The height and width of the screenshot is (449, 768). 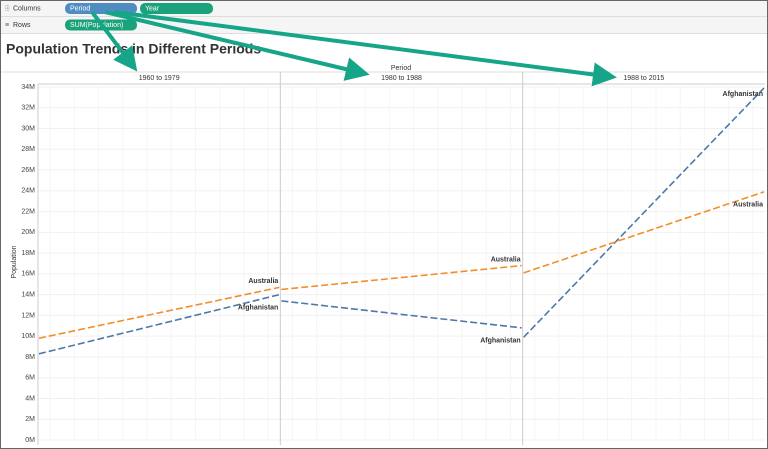 What do you see at coordinates (28, 294) in the screenshot?
I see `y-tick-label: 14M` at bounding box center [28, 294].